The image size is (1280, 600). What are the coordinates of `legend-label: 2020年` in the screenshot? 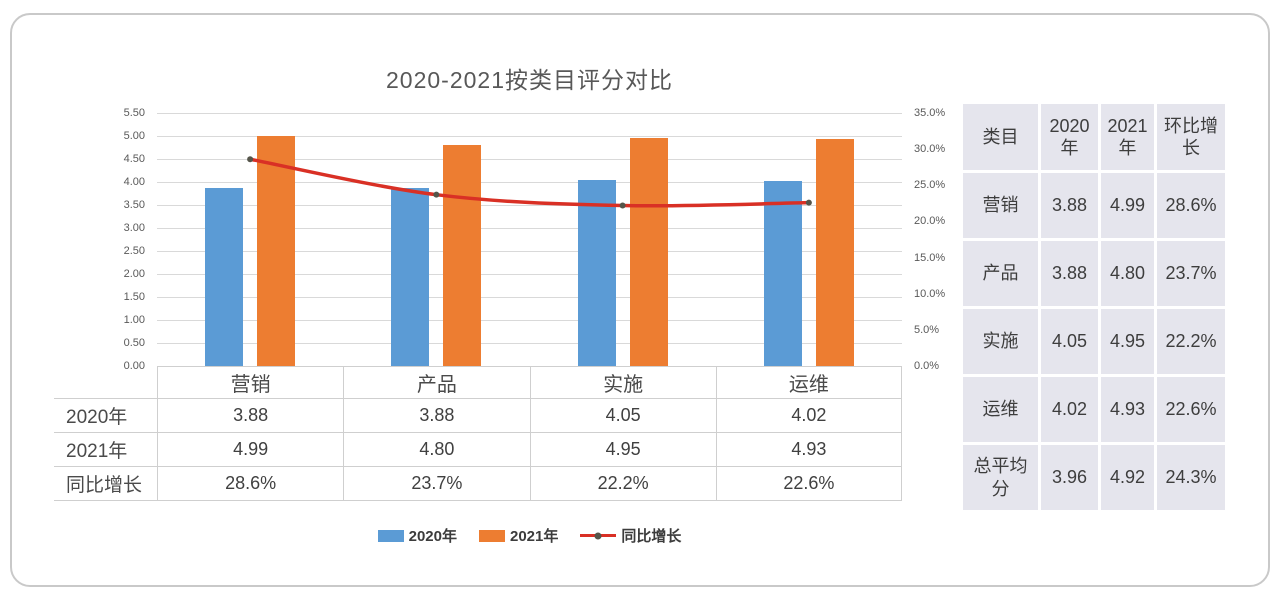 It's located at (432, 536).